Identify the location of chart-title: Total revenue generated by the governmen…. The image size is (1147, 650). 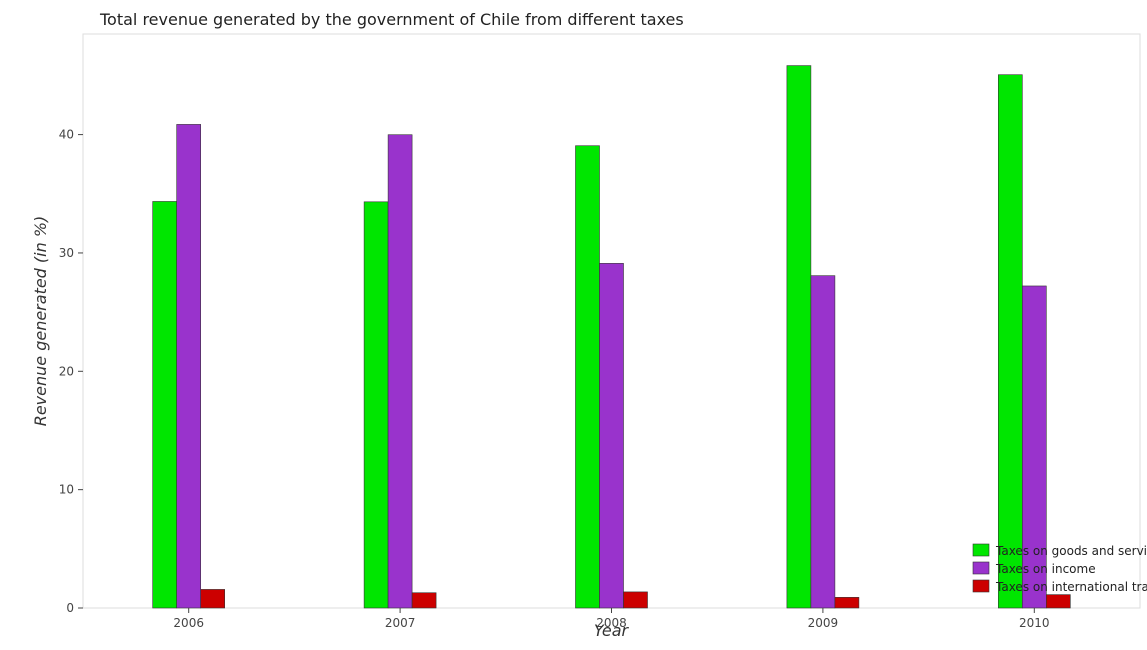
(391, 19).